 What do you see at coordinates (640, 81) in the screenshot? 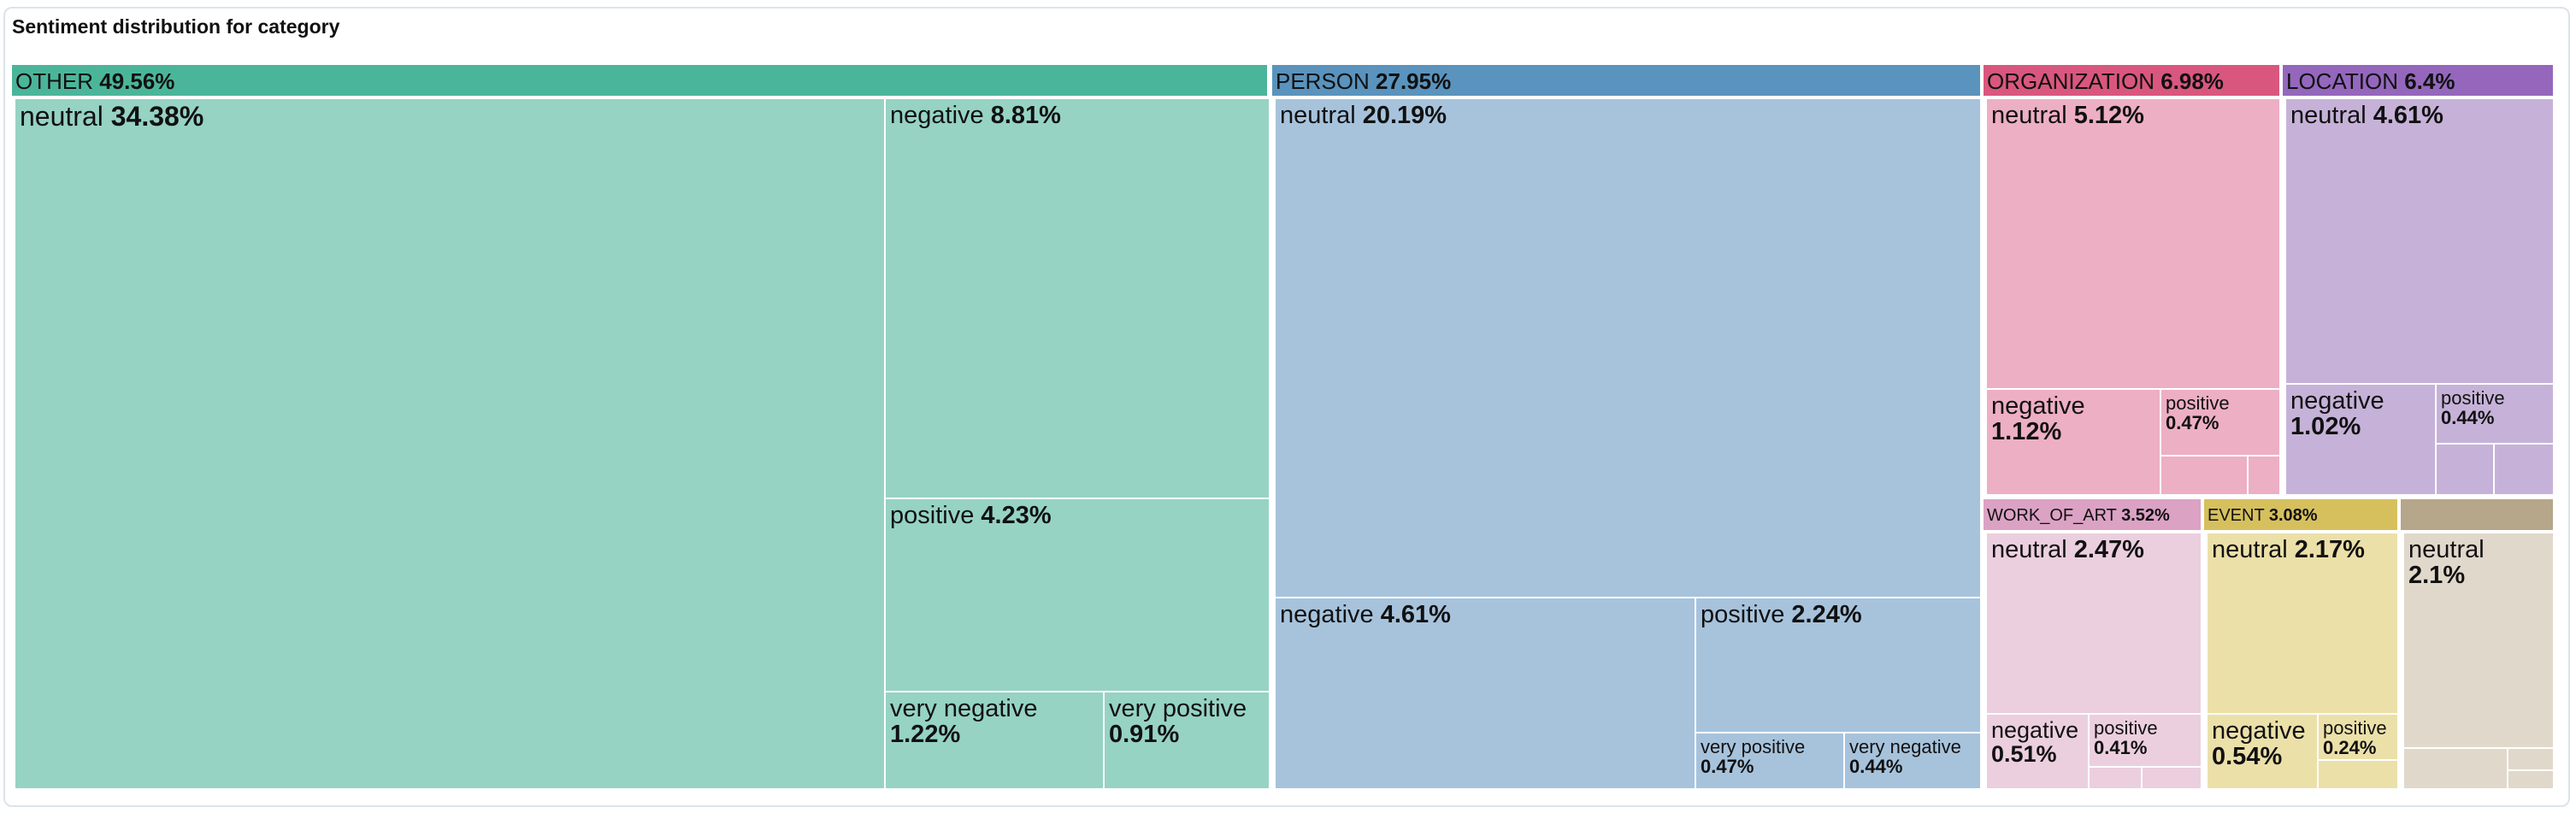
I see `category-header-other: OTHER 49.56%` at bounding box center [640, 81].